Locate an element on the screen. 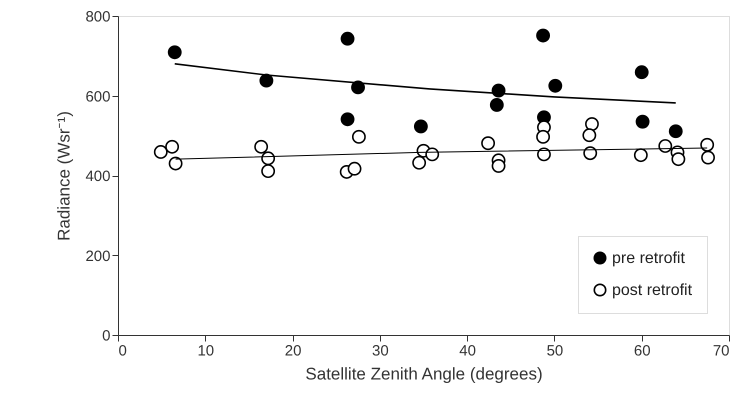  x-tick-label: 50 is located at coordinates (555, 351).